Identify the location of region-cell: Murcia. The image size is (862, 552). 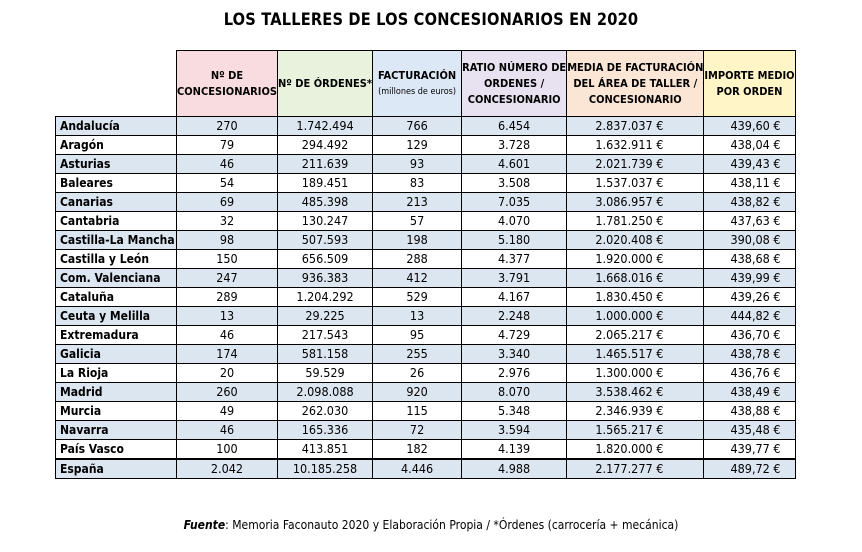
(116, 411).